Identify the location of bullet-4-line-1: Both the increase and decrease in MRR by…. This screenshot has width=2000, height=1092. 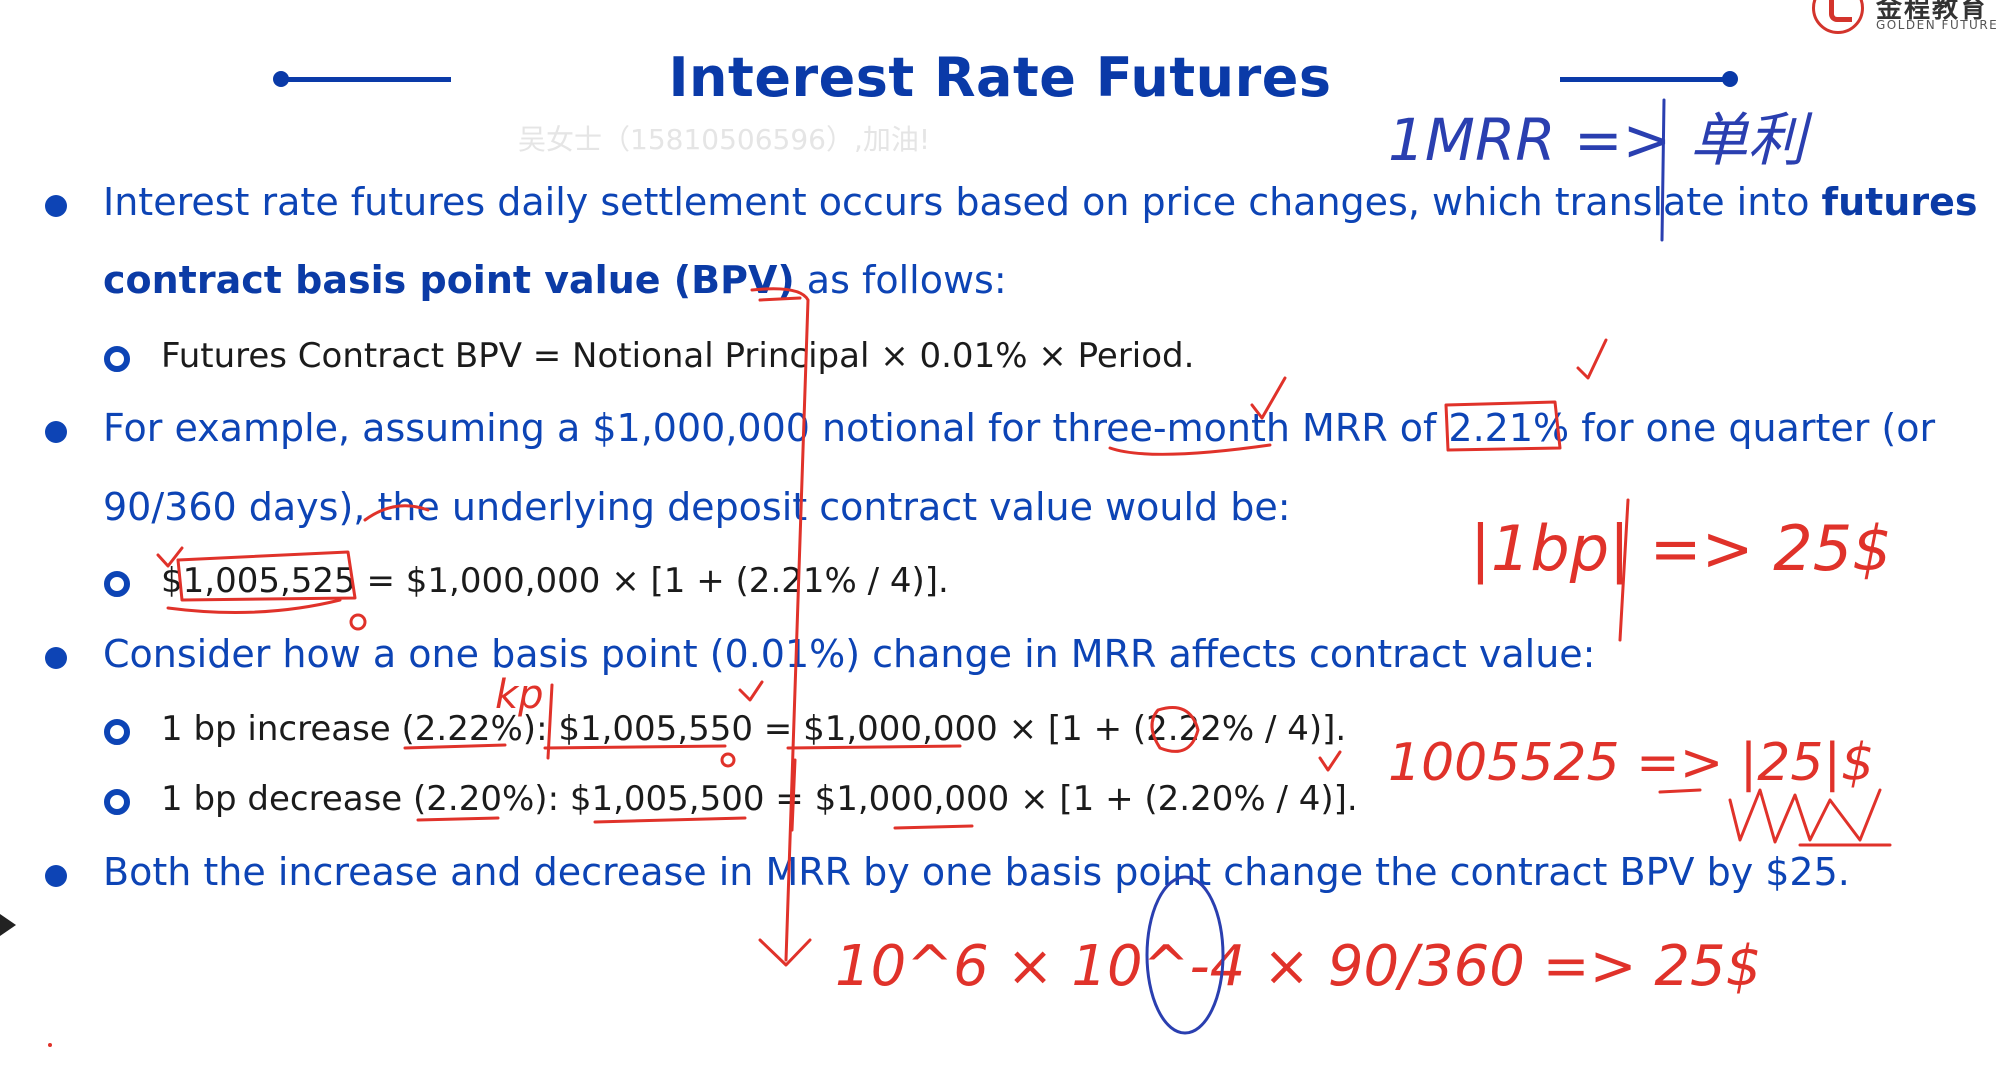
(976, 872).